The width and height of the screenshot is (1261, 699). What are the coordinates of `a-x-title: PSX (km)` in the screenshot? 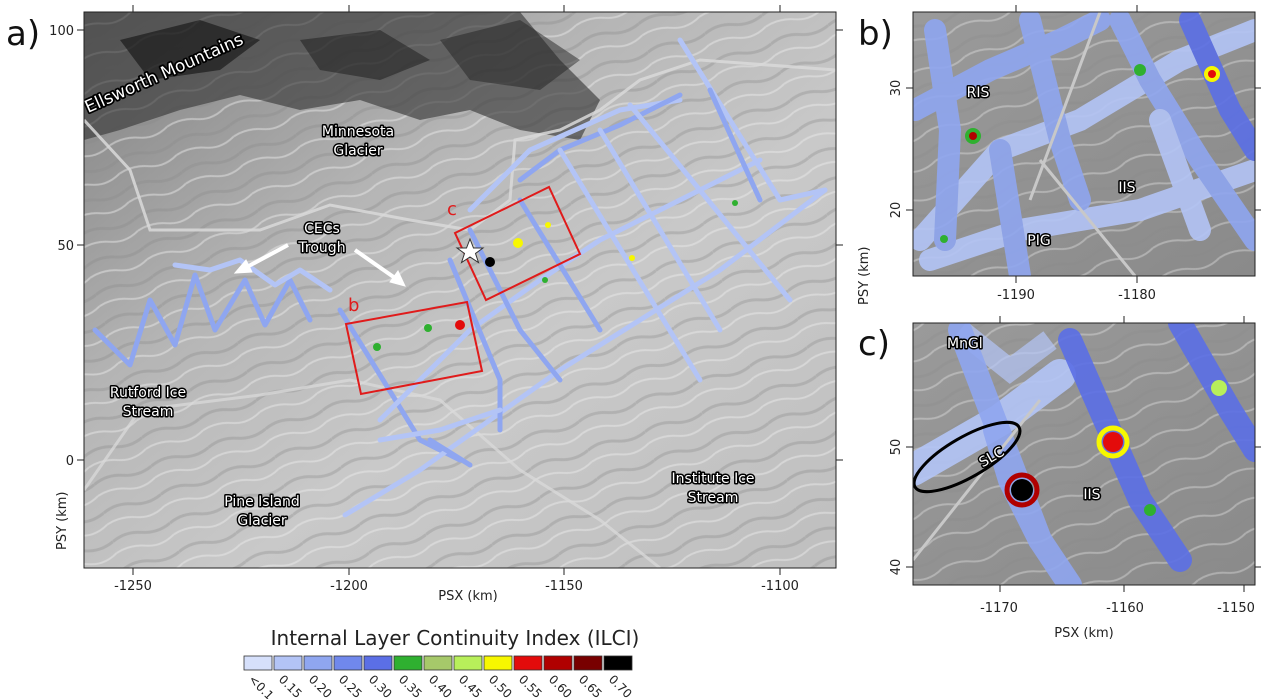 It's located at (467, 596).